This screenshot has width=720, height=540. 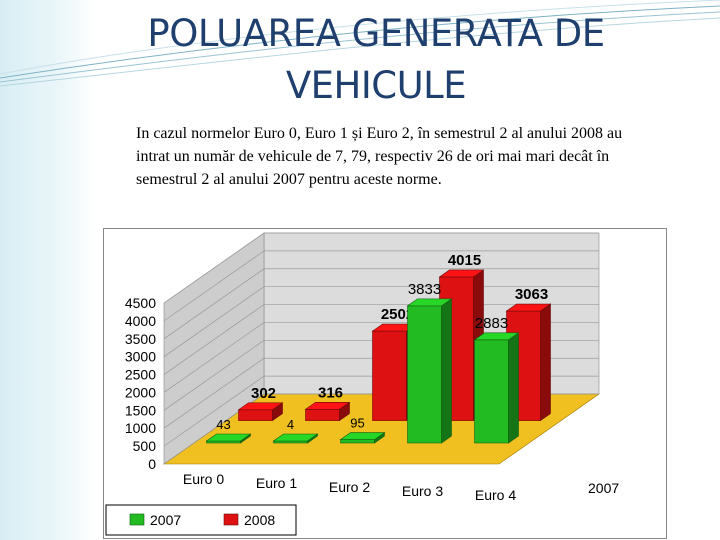 What do you see at coordinates (376, 60) in the screenshot?
I see `slide-title: POLUAREA GENERATA DE VEHICULE` at bounding box center [376, 60].